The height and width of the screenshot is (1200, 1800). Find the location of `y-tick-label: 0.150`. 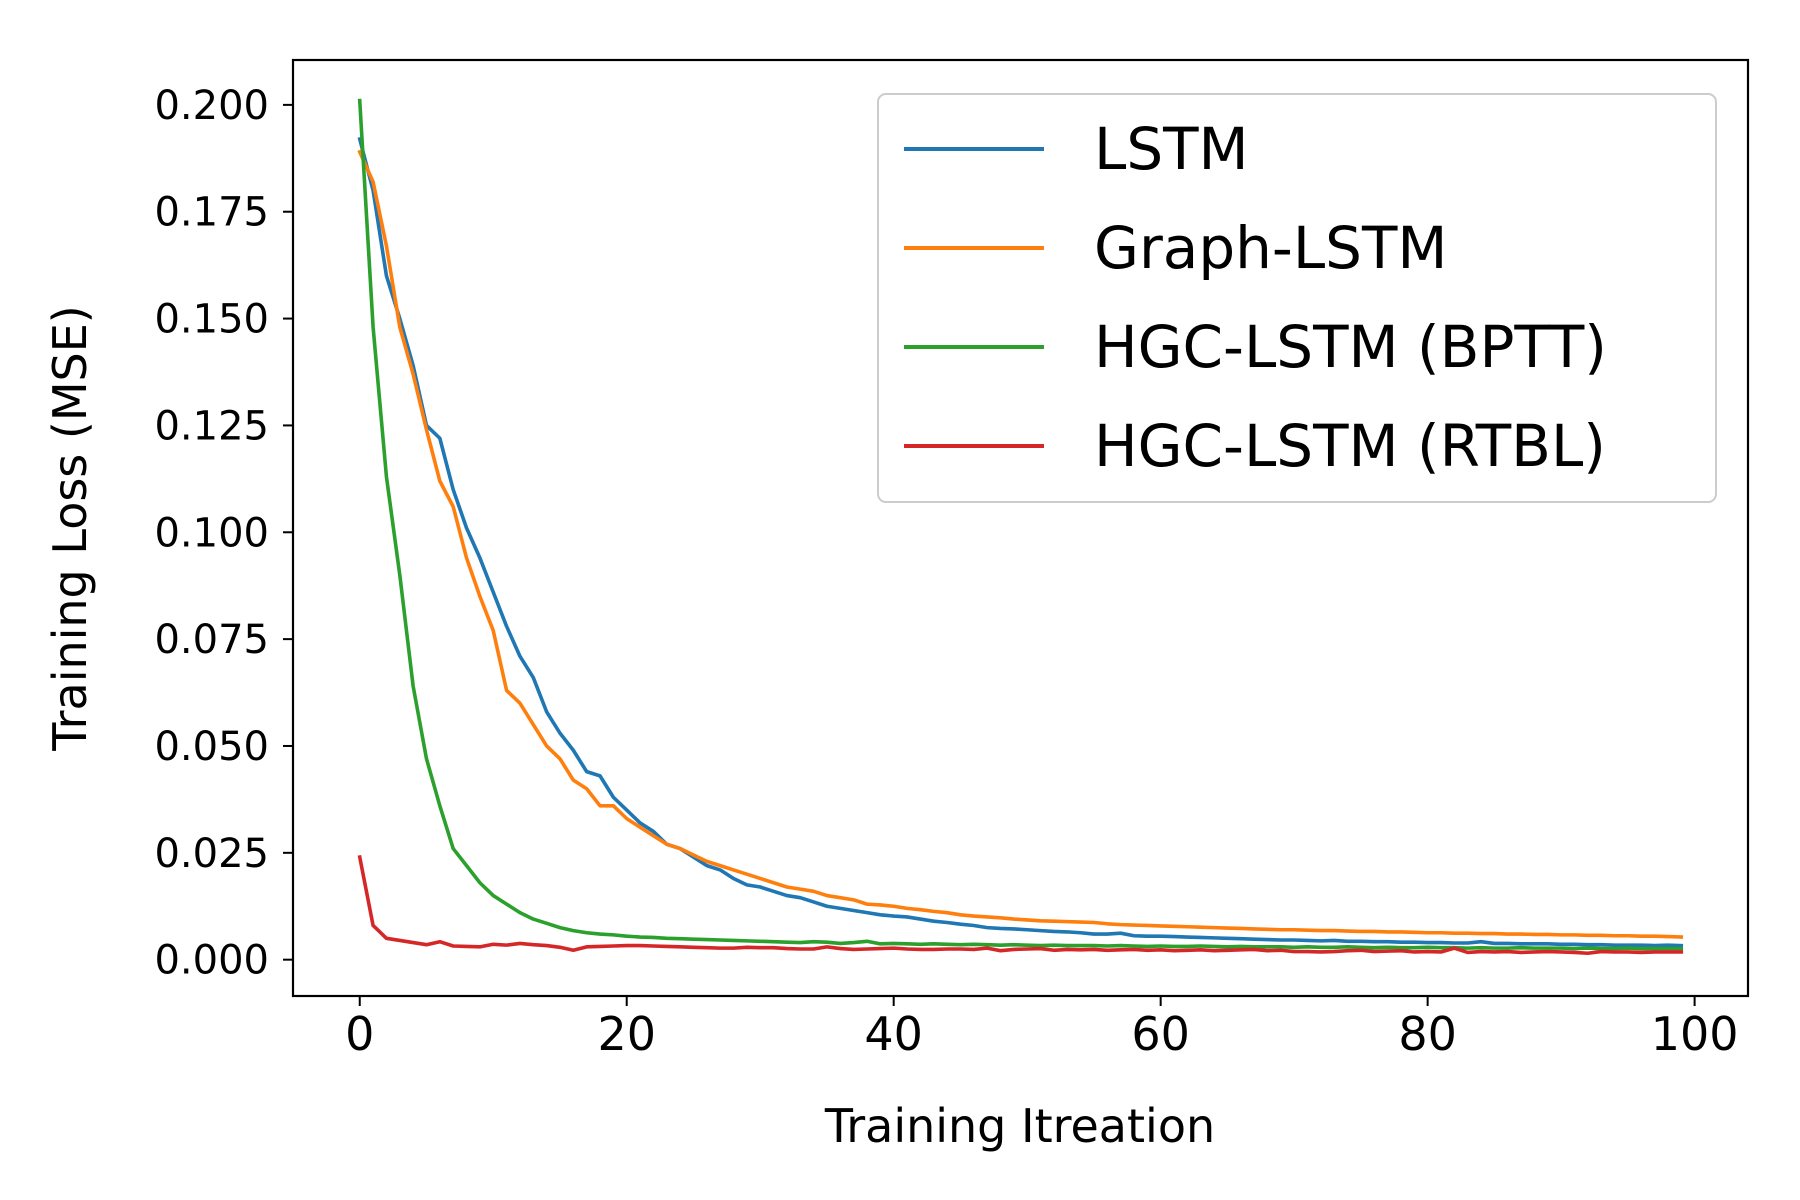

y-tick-label: 0.150 is located at coordinates (211, 320).